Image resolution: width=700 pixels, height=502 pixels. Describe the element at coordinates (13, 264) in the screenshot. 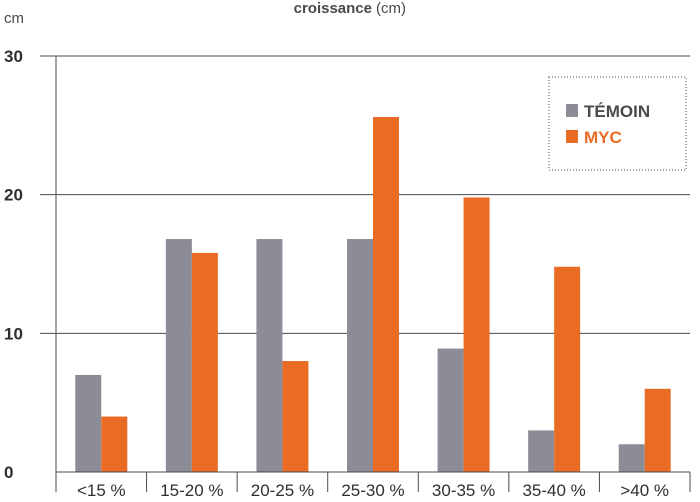

I see `y-axis-ticks: 0 10 20 30` at that location.